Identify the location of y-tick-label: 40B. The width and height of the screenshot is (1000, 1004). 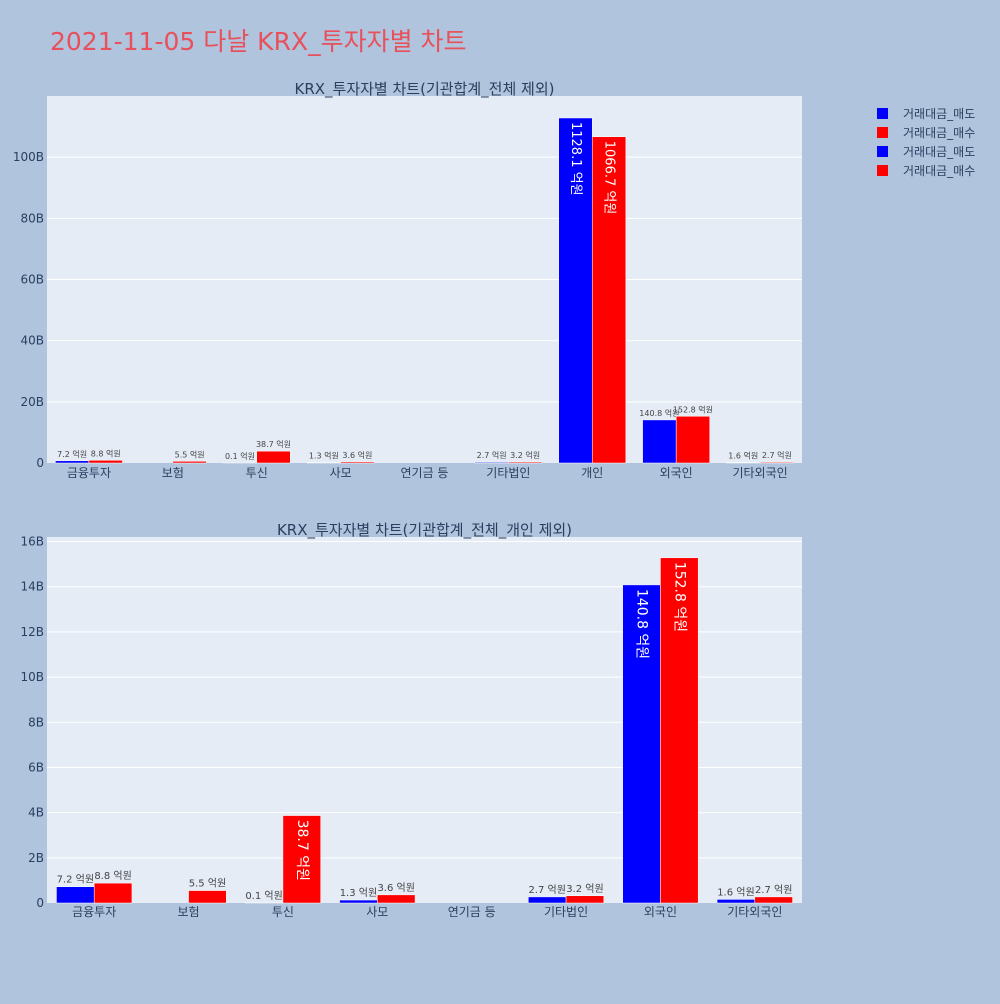
(32, 341).